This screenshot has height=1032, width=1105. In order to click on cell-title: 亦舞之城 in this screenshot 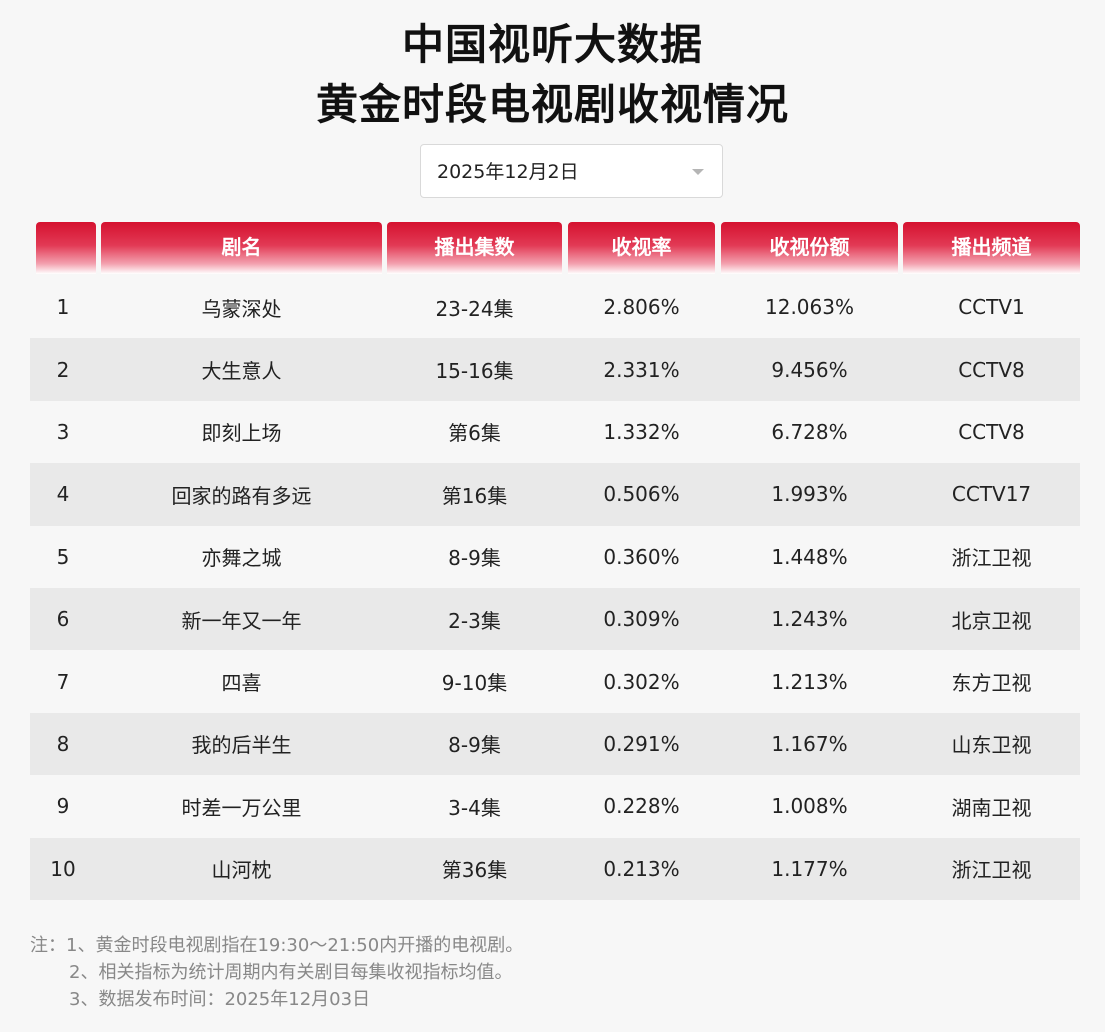, I will do `click(241, 558)`.